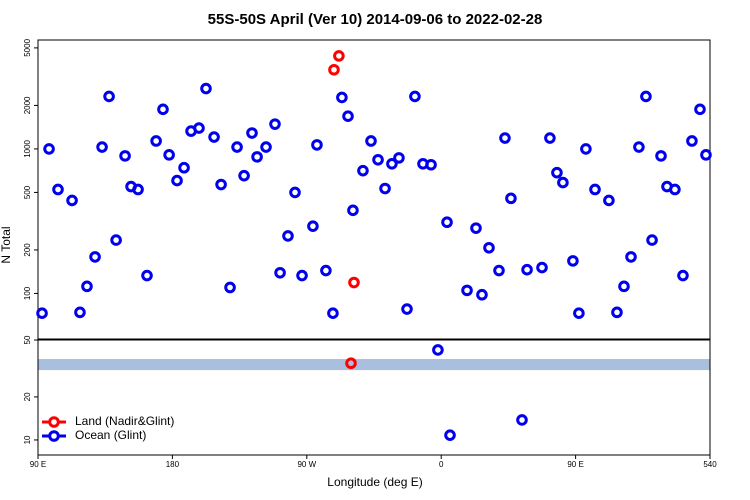 This screenshot has height=500, width=750. What do you see at coordinates (27, 105) in the screenshot?
I see `y-tick-label: 2000` at bounding box center [27, 105].